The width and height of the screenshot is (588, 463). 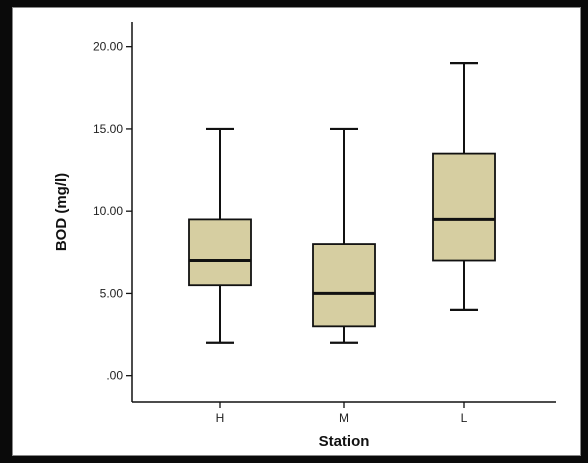 What do you see at coordinates (108, 47) in the screenshot?
I see `y-tick-label: 20.00` at bounding box center [108, 47].